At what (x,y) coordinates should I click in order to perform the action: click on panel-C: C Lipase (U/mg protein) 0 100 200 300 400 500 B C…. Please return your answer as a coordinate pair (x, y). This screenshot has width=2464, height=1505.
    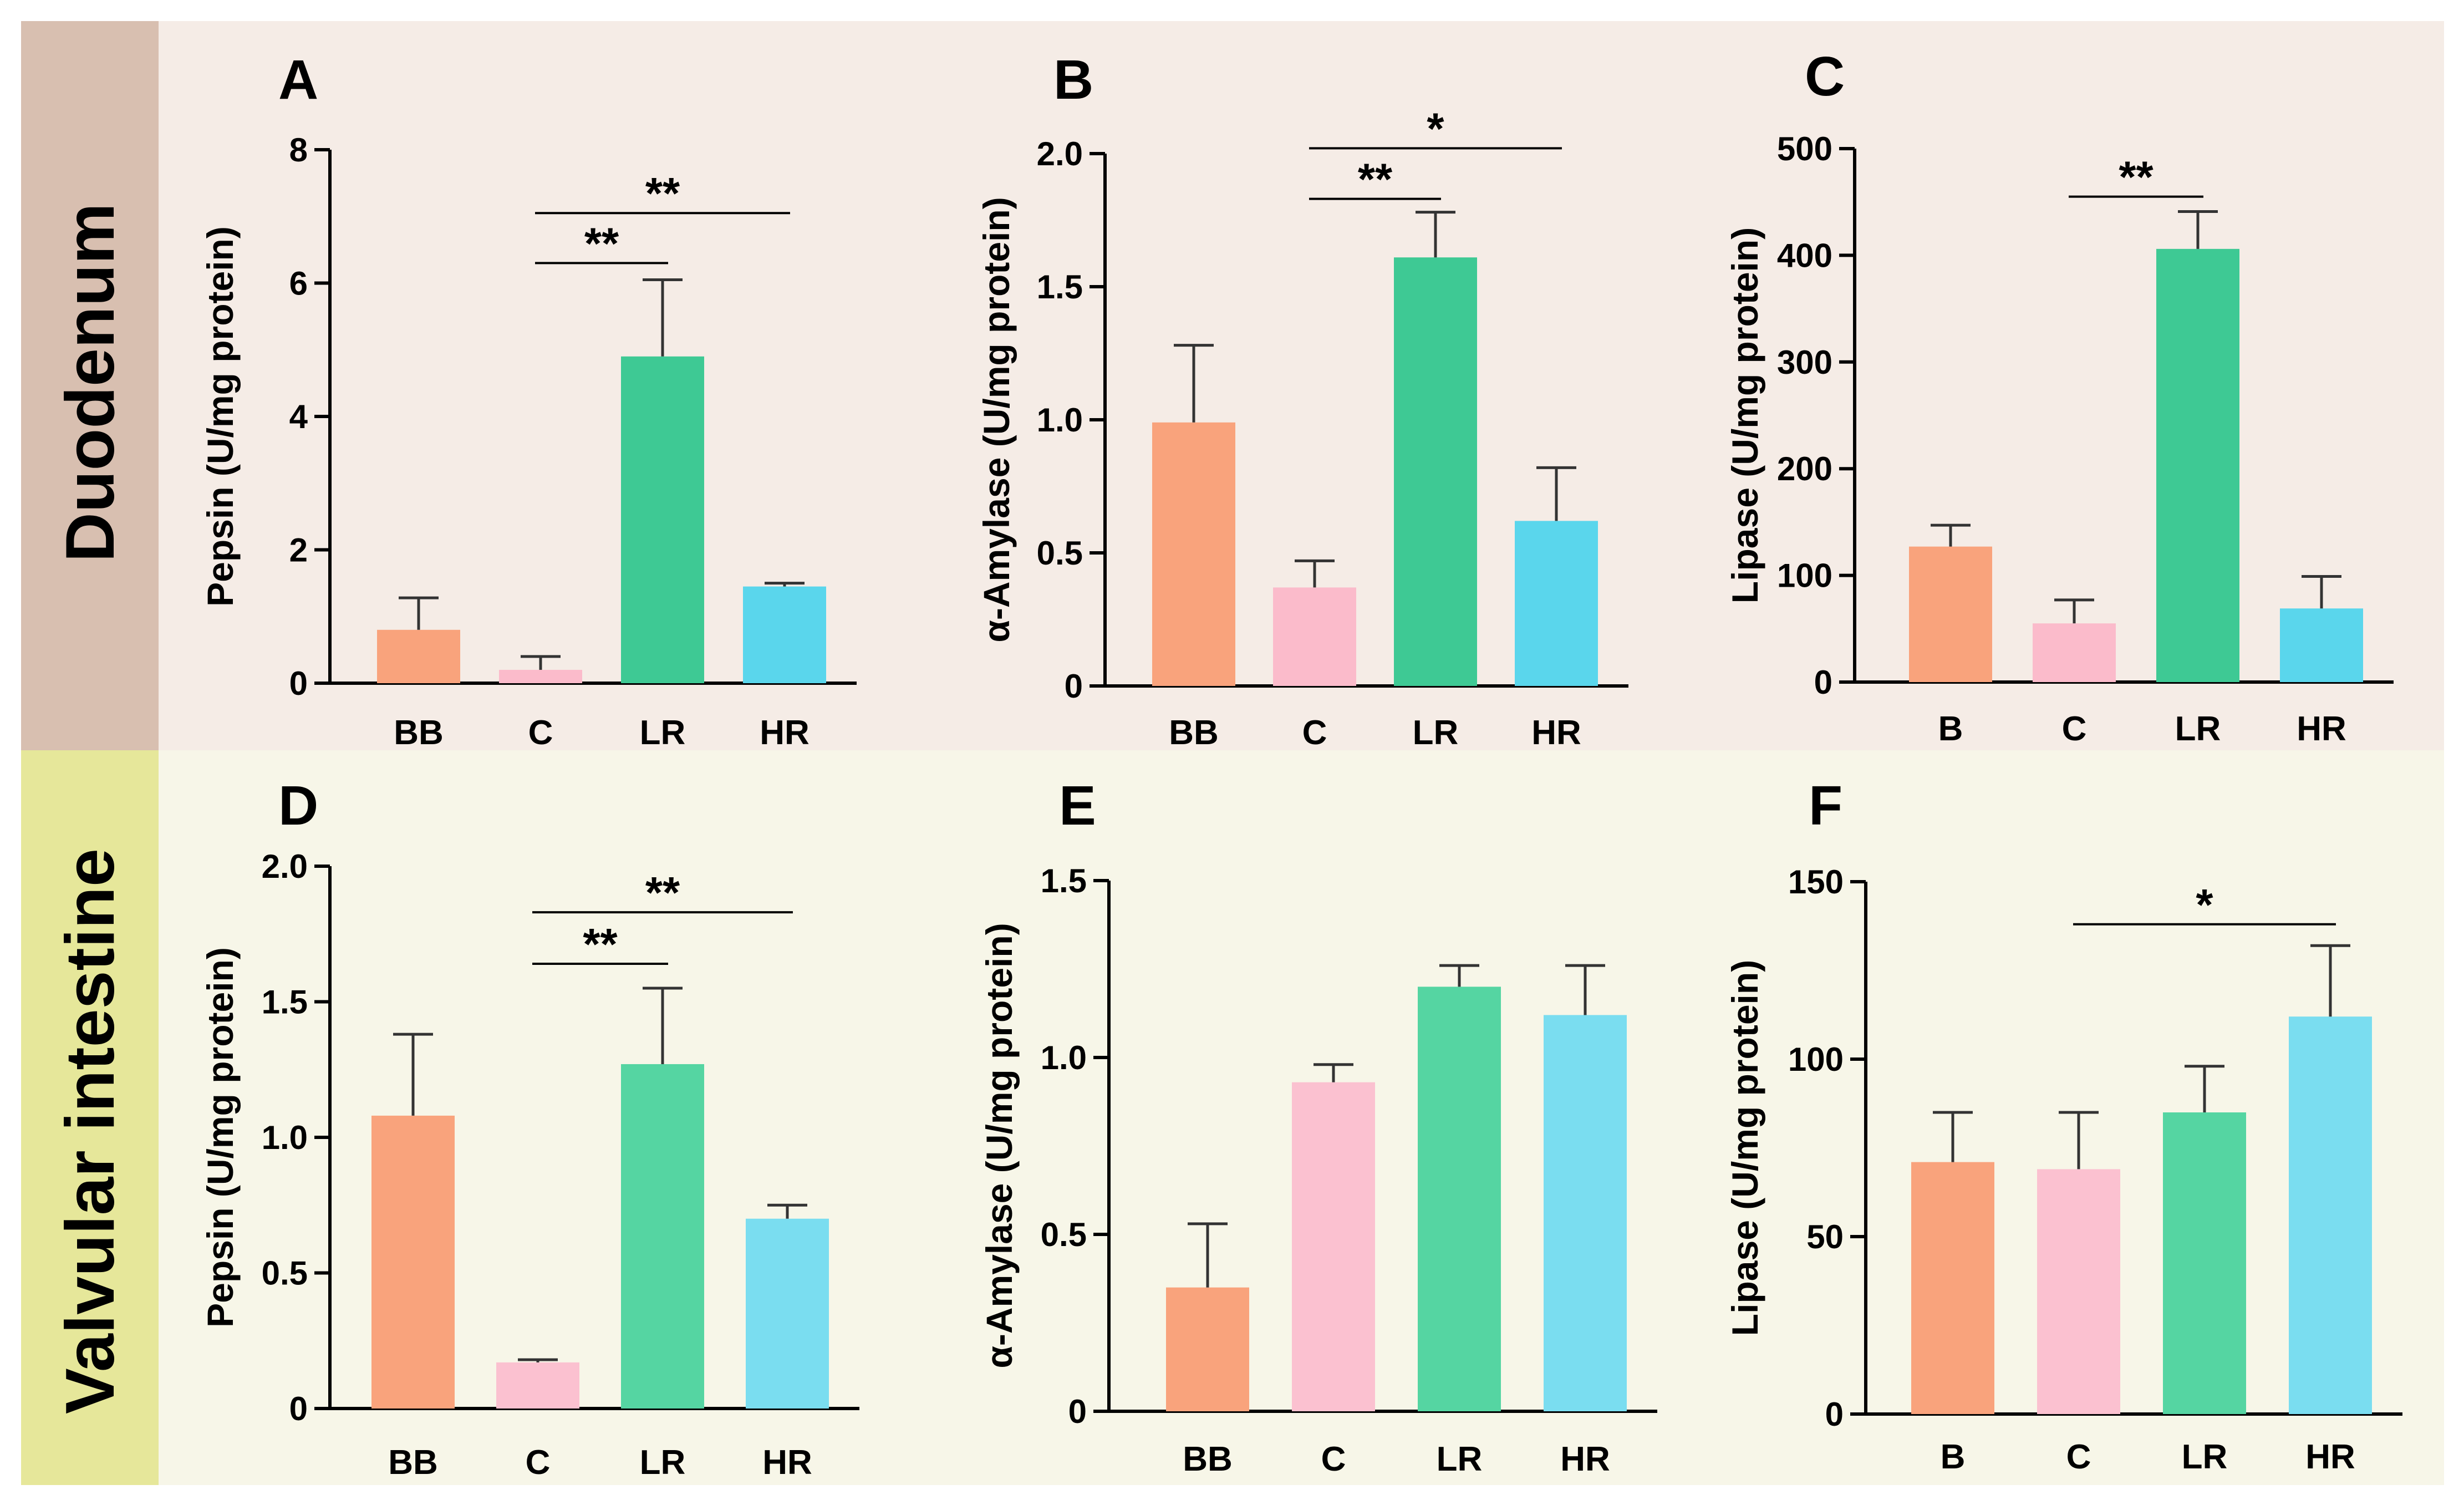
    Looking at the image, I should click on (2059, 396).